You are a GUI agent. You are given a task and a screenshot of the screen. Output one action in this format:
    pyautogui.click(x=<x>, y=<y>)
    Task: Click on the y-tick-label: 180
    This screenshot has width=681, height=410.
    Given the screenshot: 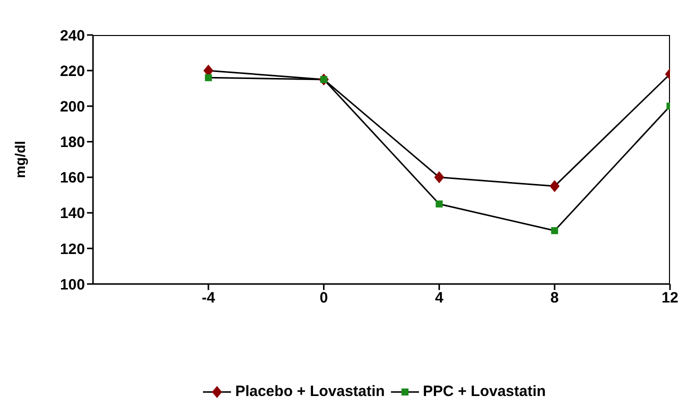 What is the action you would take?
    pyautogui.click(x=72, y=143)
    